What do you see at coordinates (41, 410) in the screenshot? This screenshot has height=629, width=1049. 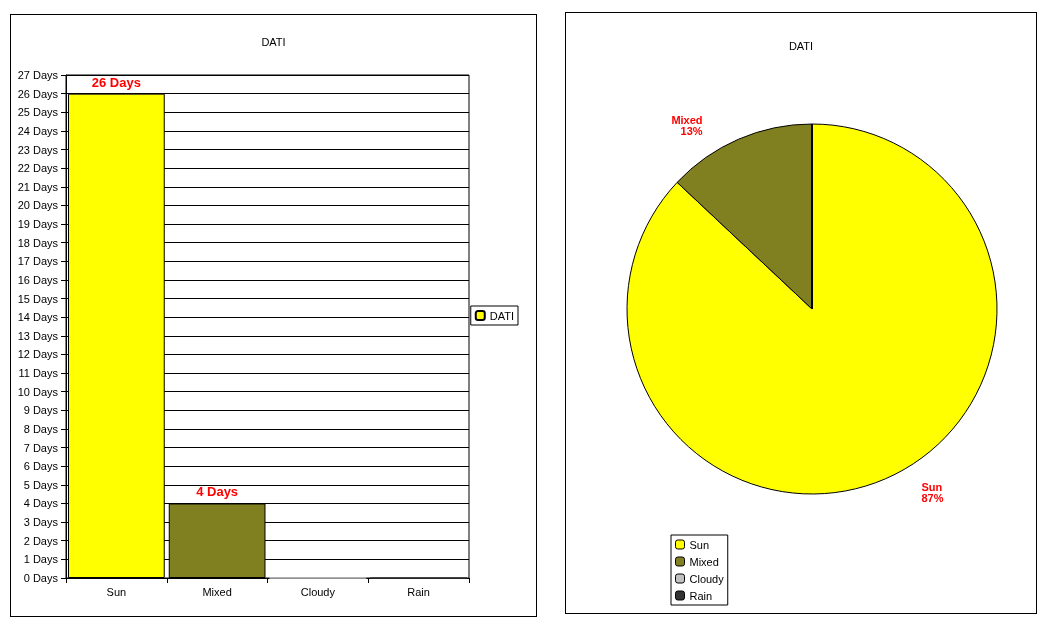 I see `y-tick-label: 9 Days` at bounding box center [41, 410].